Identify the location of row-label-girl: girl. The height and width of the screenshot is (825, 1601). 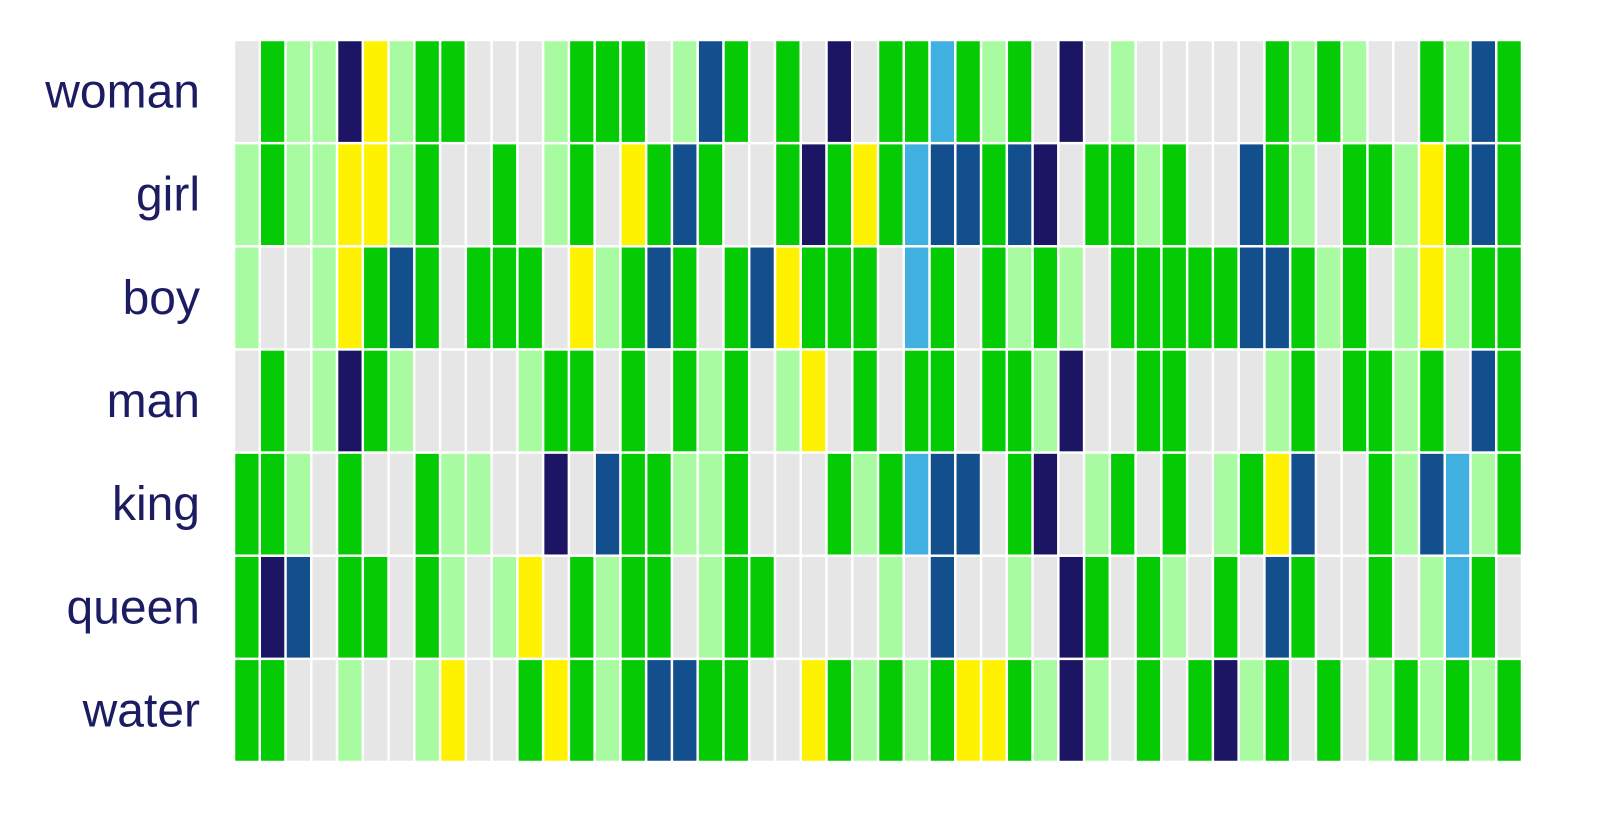
(168, 195).